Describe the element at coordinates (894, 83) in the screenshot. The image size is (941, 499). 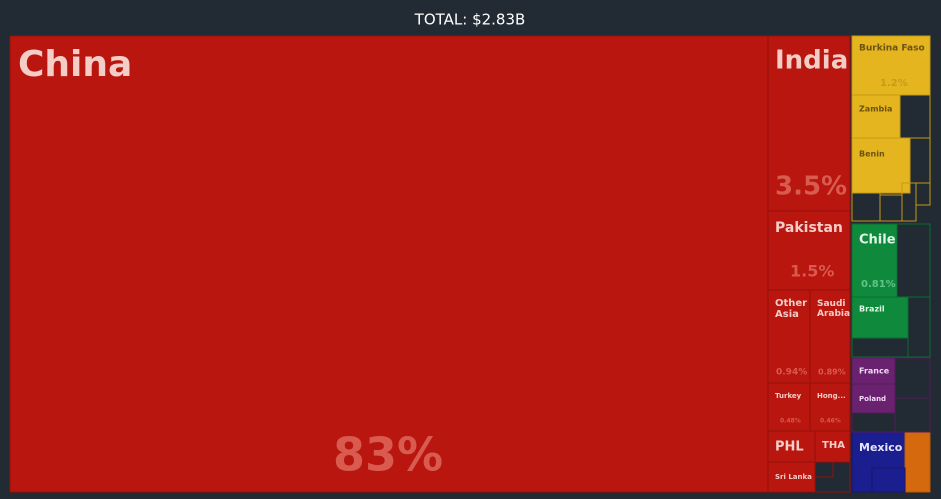
I see `value-label: 1.2%` at that location.